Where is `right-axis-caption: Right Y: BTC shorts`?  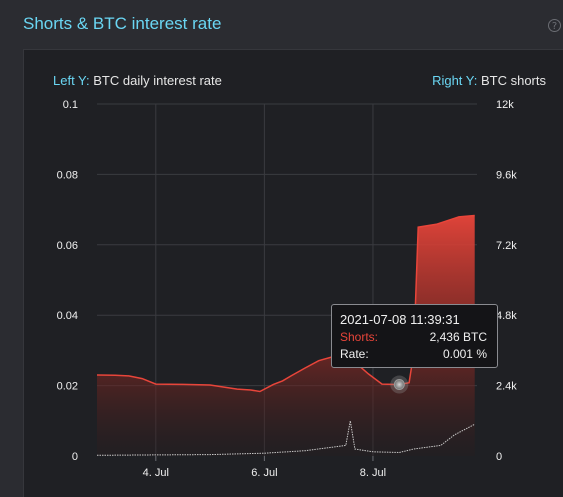 right-axis-caption: Right Y: BTC shorts is located at coordinates (489, 80).